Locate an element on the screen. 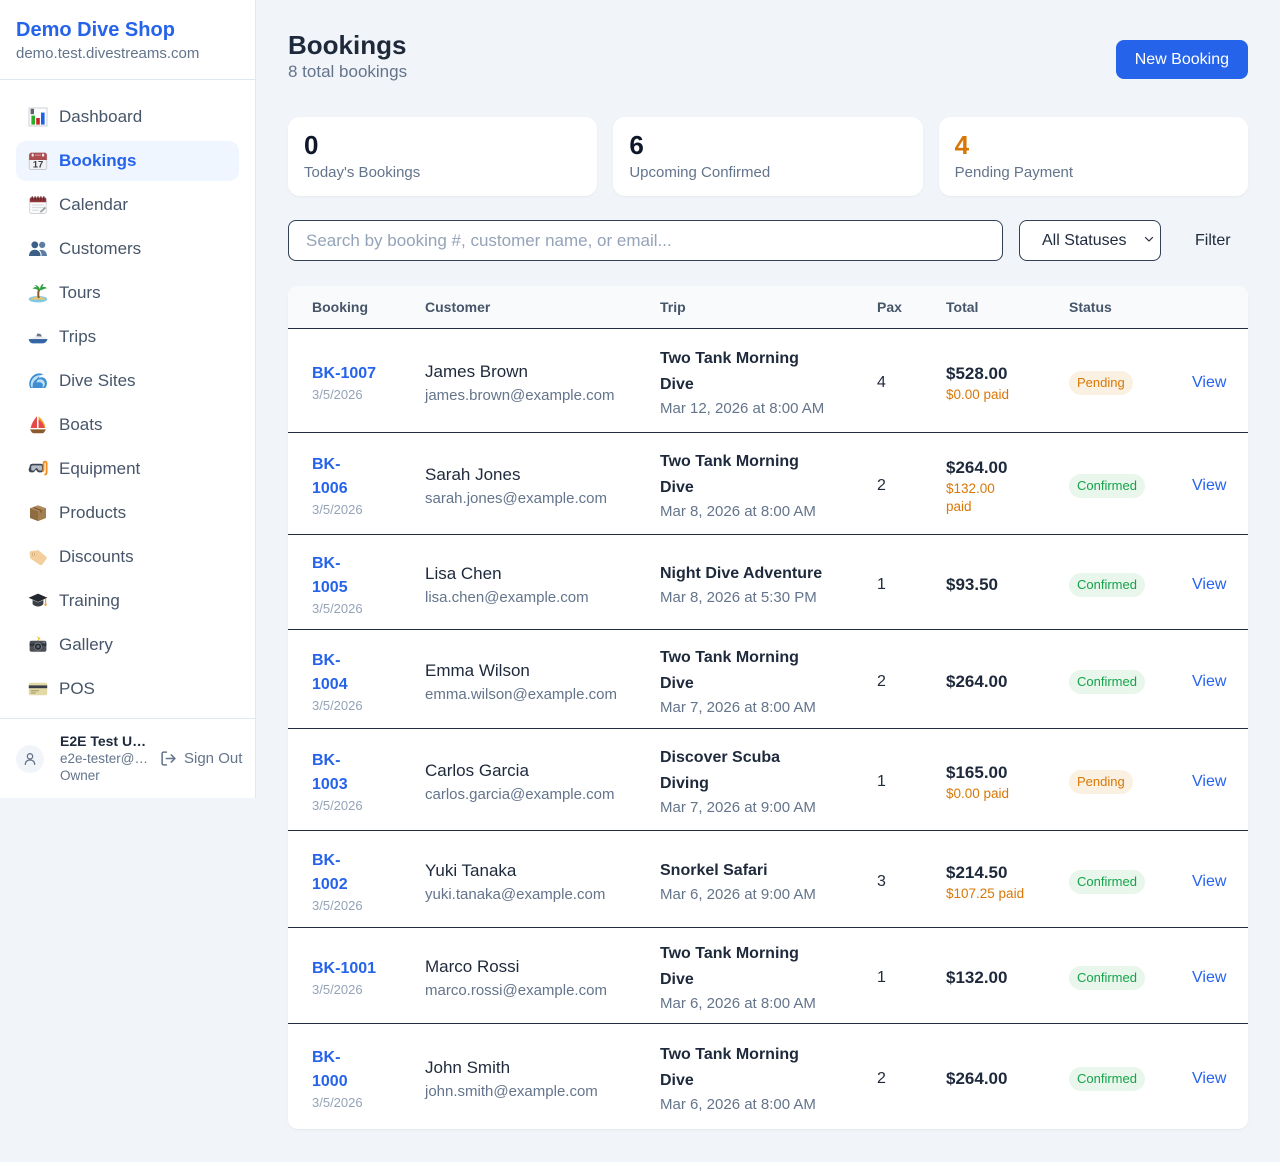 Image resolution: width=1280 pixels, height=1162 pixels. svg-text: 17 is located at coordinates (38, 165).